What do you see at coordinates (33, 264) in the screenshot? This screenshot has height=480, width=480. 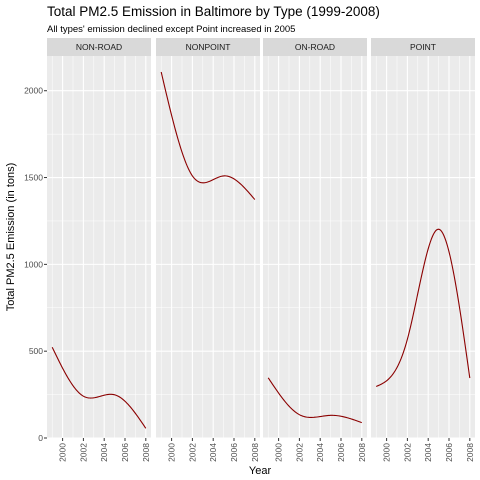 I see `y-tick-label: 1000` at bounding box center [33, 264].